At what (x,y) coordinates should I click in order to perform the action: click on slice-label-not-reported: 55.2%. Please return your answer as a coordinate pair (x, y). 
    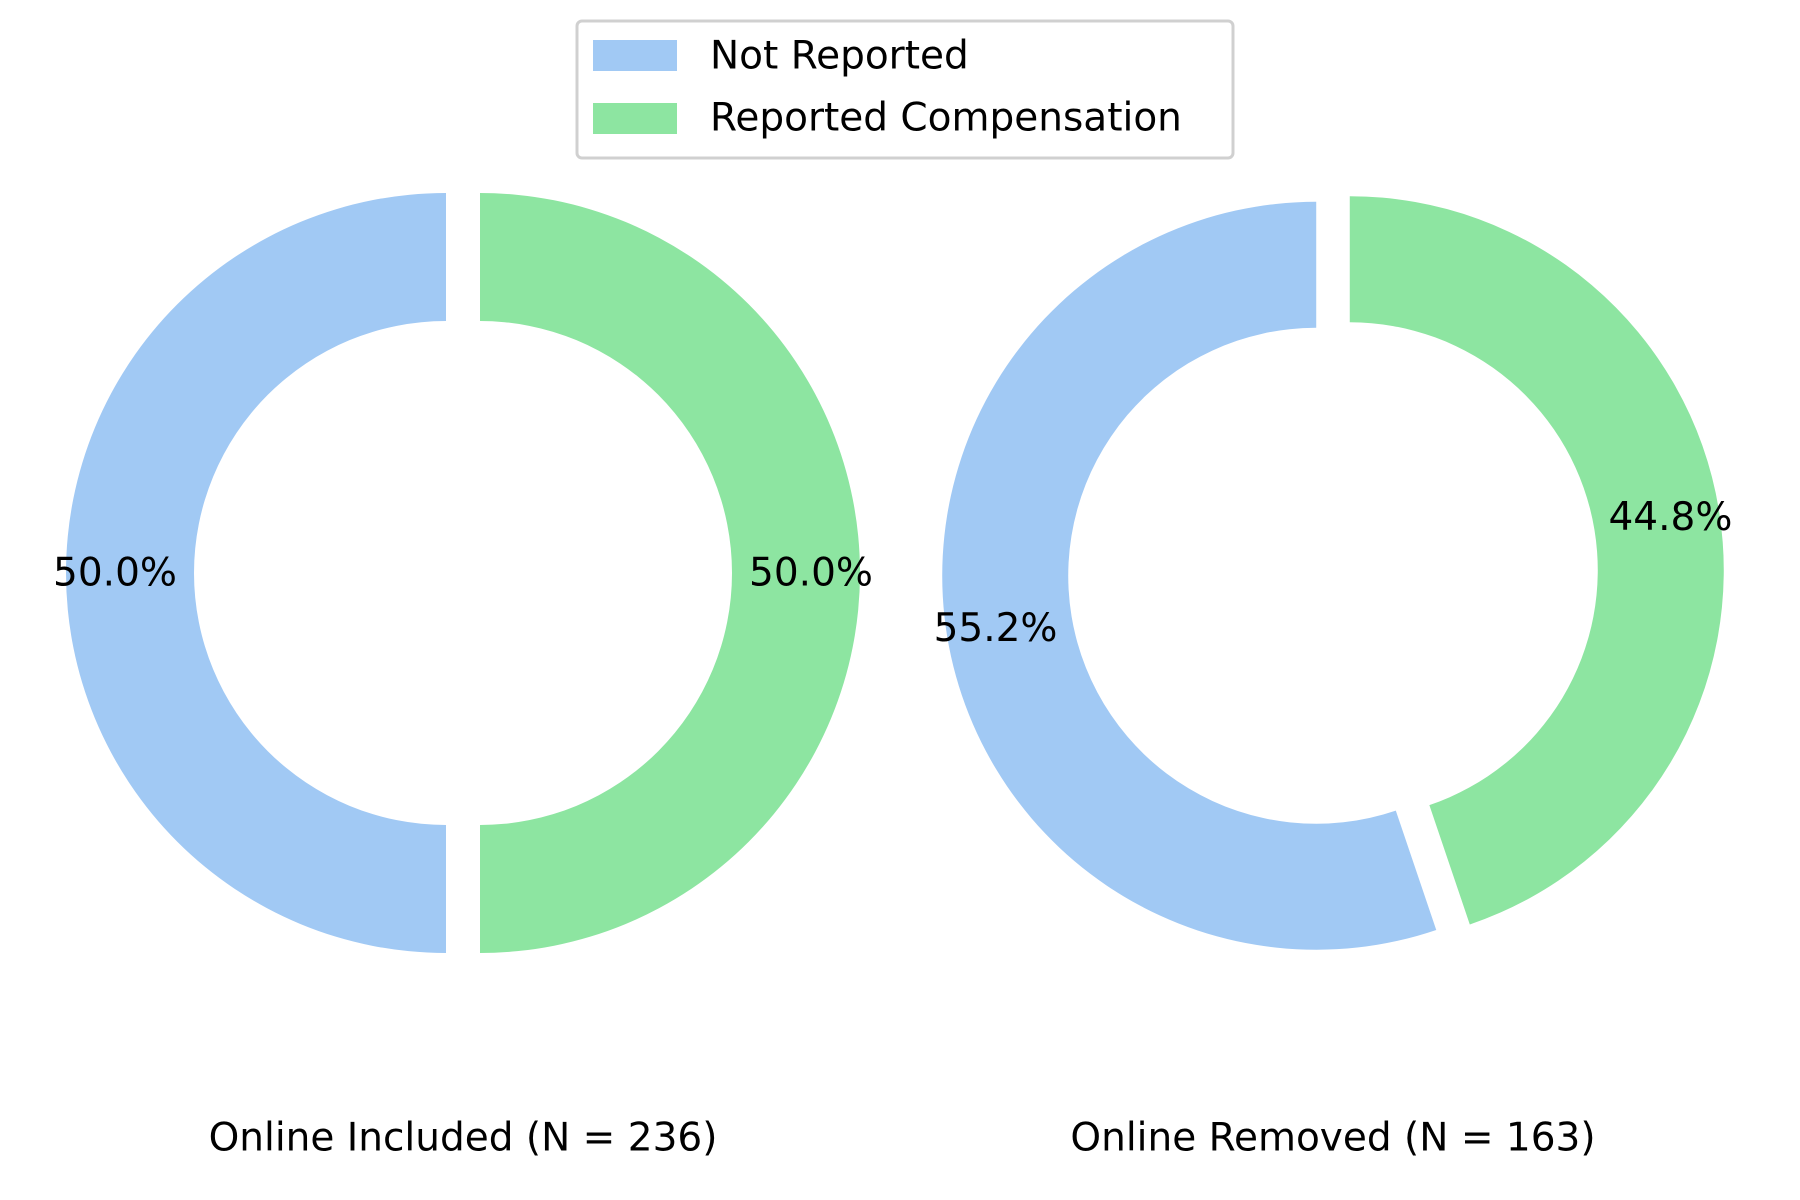
    Looking at the image, I should click on (996, 628).